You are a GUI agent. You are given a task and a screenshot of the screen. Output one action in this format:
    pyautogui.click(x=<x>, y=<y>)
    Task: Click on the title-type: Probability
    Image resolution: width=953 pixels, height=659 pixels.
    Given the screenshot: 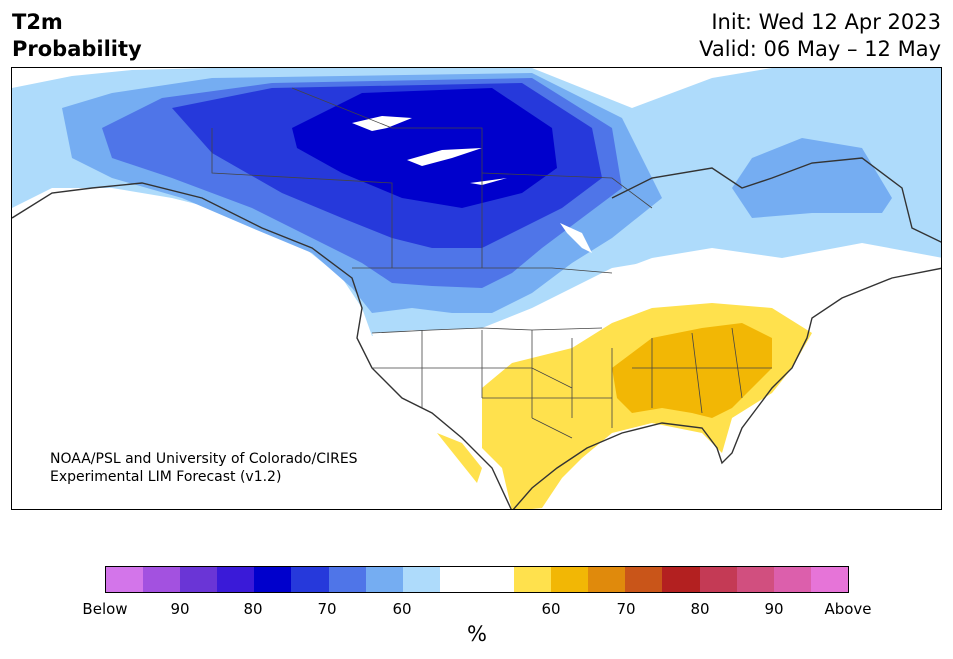 What is the action you would take?
    pyautogui.click(x=77, y=49)
    